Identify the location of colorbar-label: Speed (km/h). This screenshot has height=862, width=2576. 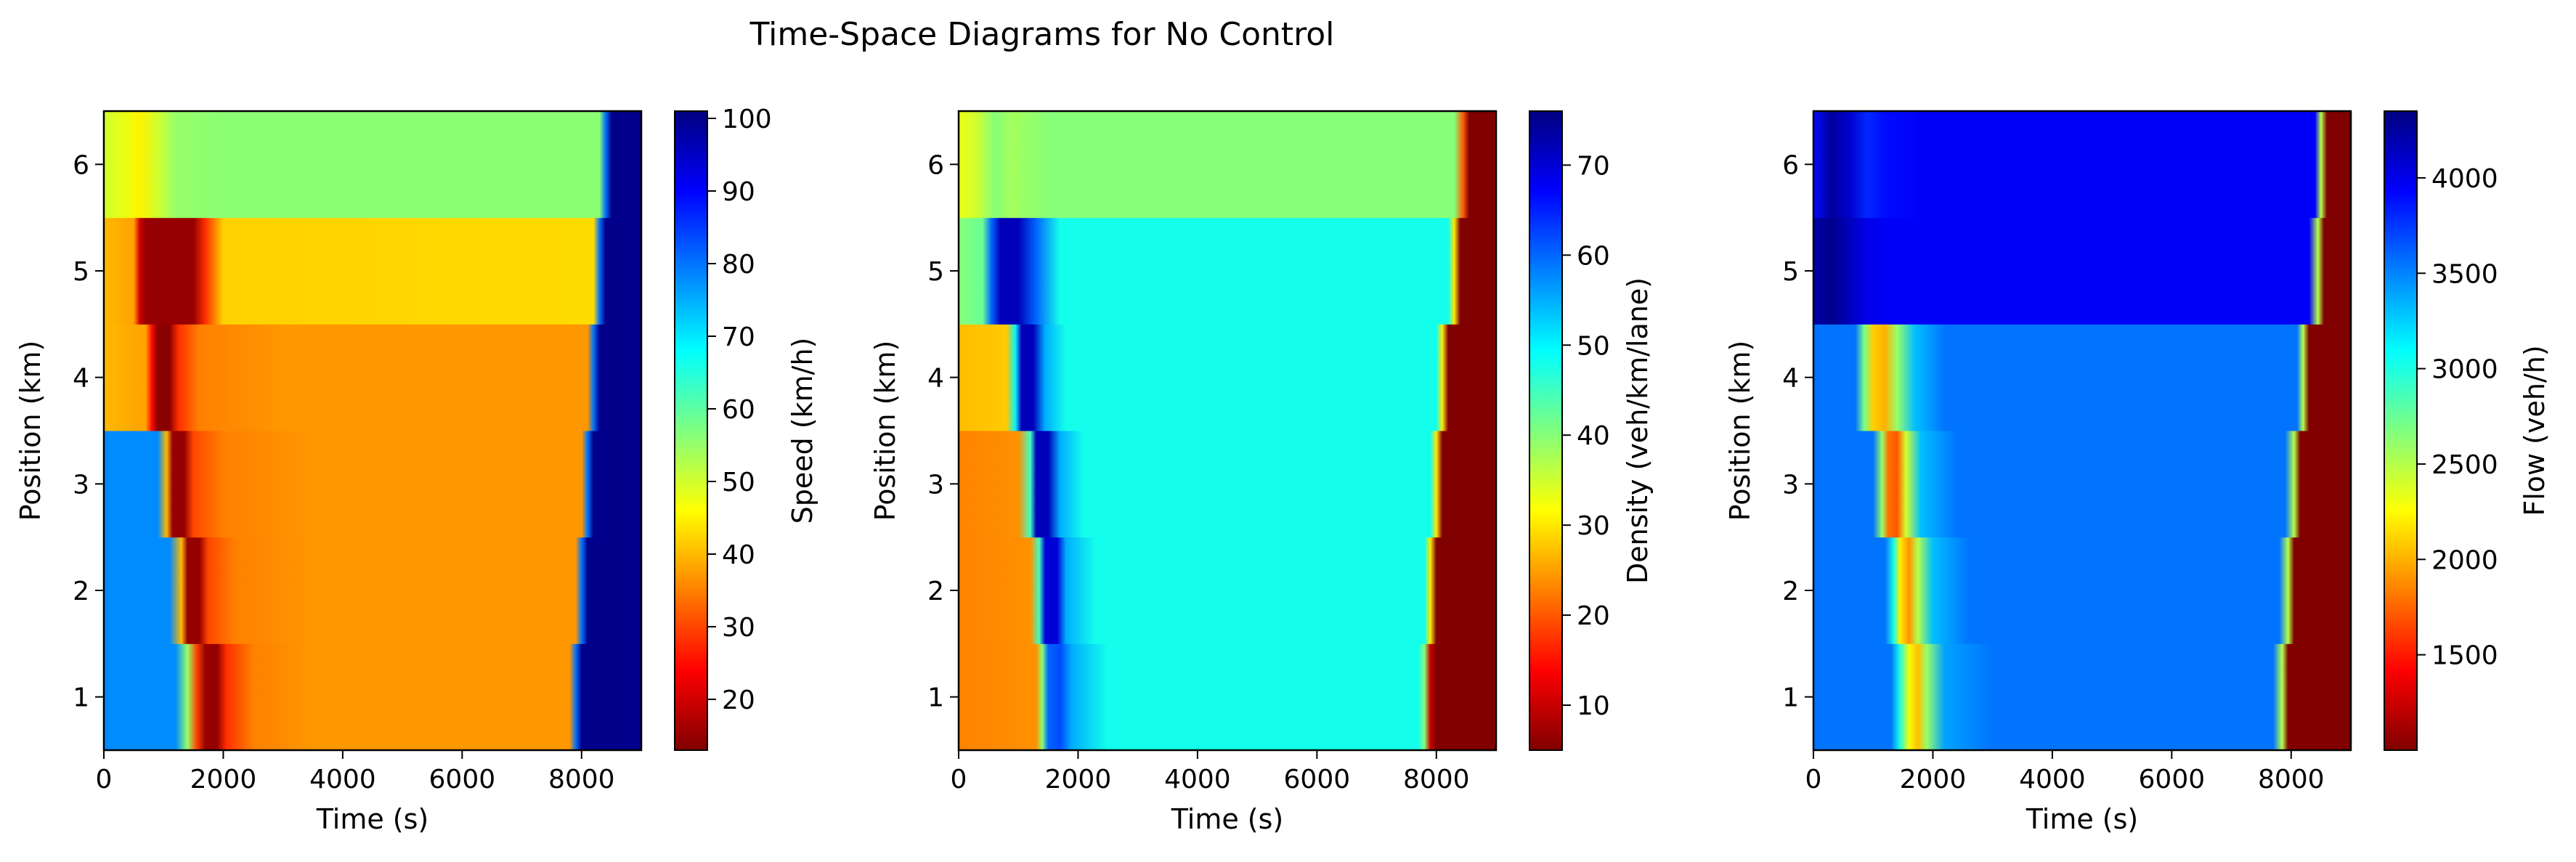
(803, 431).